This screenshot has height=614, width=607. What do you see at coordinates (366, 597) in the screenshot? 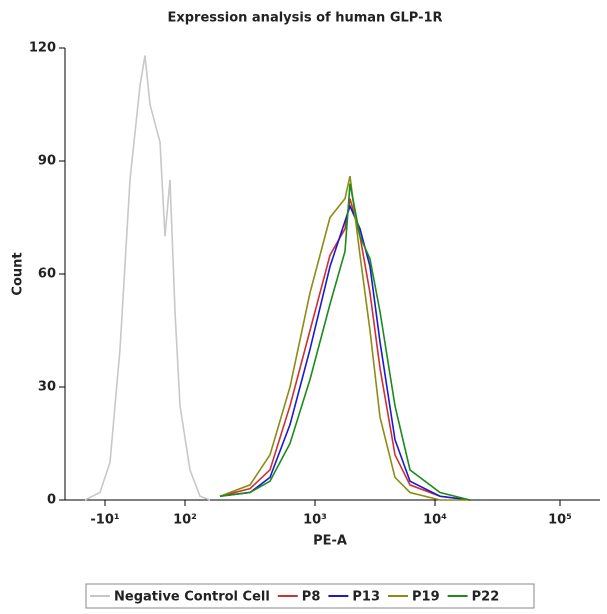
I see `legend-label: P13` at bounding box center [366, 597].